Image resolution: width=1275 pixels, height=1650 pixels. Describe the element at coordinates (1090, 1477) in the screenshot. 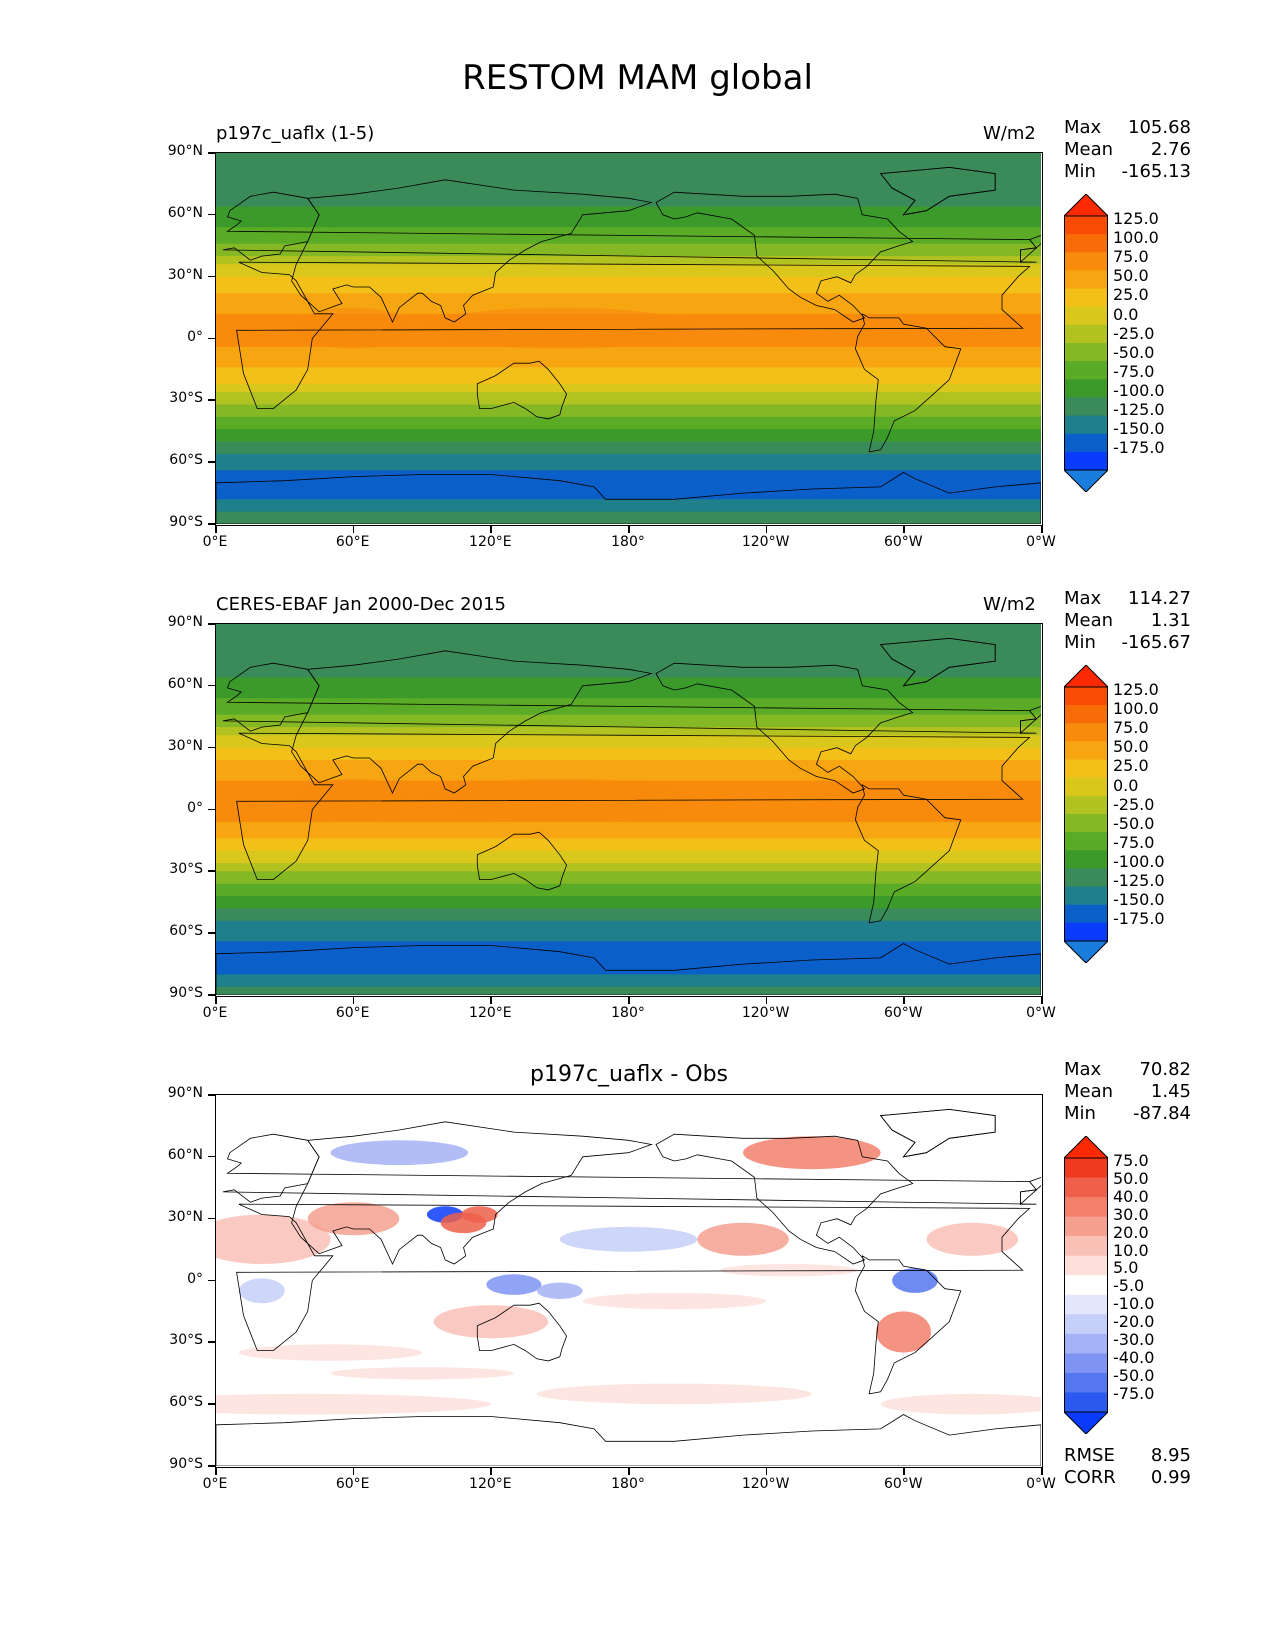

I see `stat-label: CORR` at that location.